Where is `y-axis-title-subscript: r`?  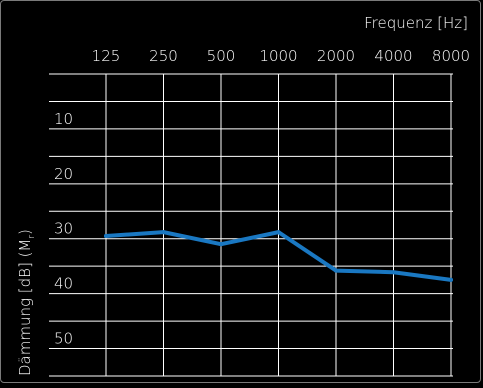
y-axis-title-subscript: r is located at coordinates (32, 237).